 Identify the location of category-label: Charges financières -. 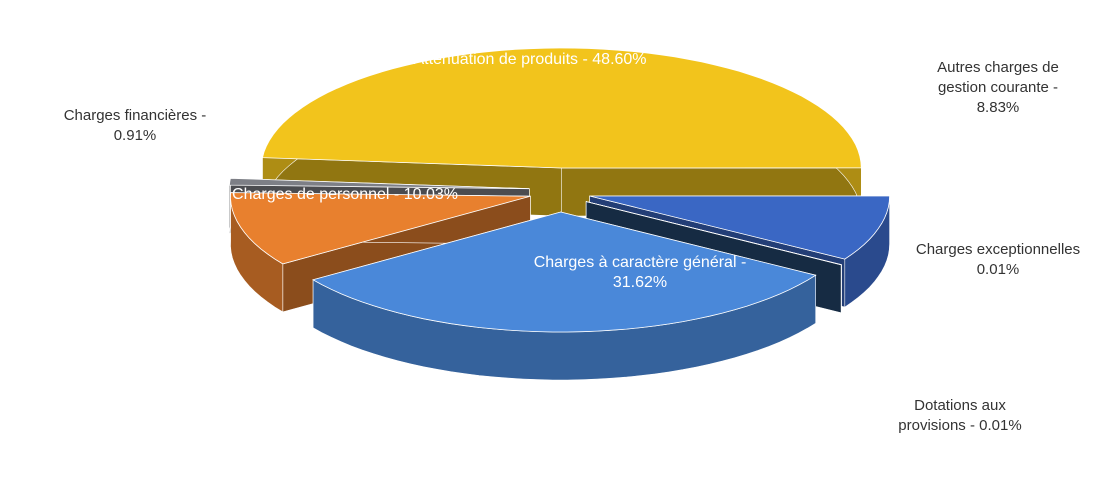
(135, 115).